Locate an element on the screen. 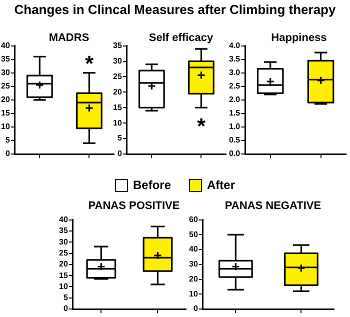  y-tick-label: 3.0 is located at coordinates (234, 73).